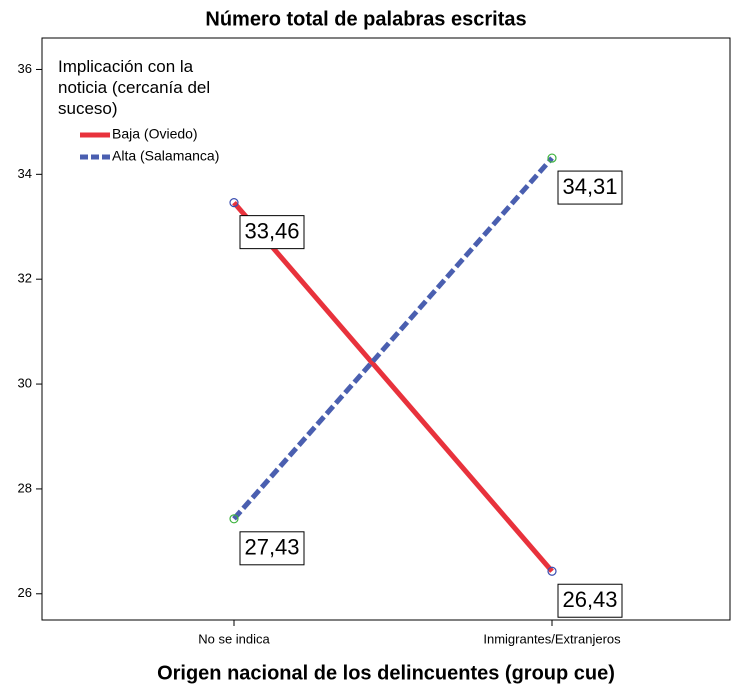 Image resolution: width=733 pixels, height=688 pixels. What do you see at coordinates (365, 19) in the screenshot?
I see `chart-title: Número total de palabras escritas` at bounding box center [365, 19].